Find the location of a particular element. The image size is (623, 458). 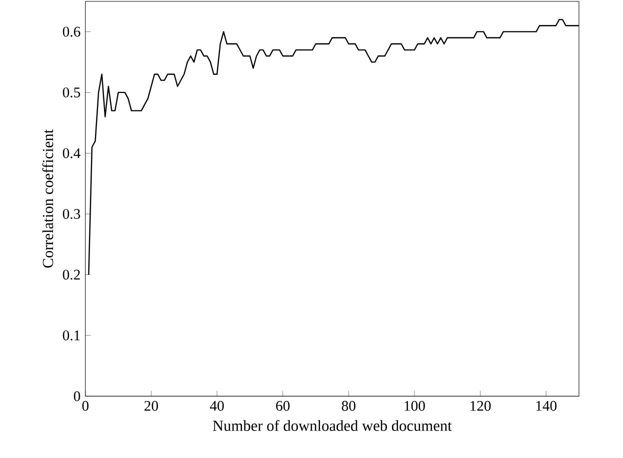

y-axis-title: Correlation coefficient is located at coordinates (48, 199).